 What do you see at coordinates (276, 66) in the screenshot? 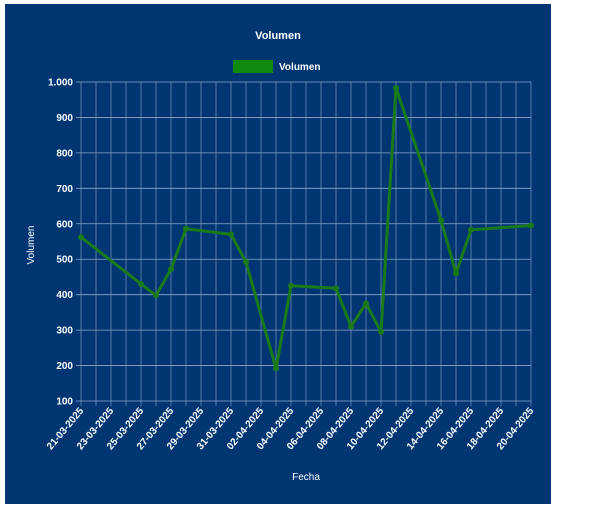
I see `legend: Volumen` at bounding box center [276, 66].